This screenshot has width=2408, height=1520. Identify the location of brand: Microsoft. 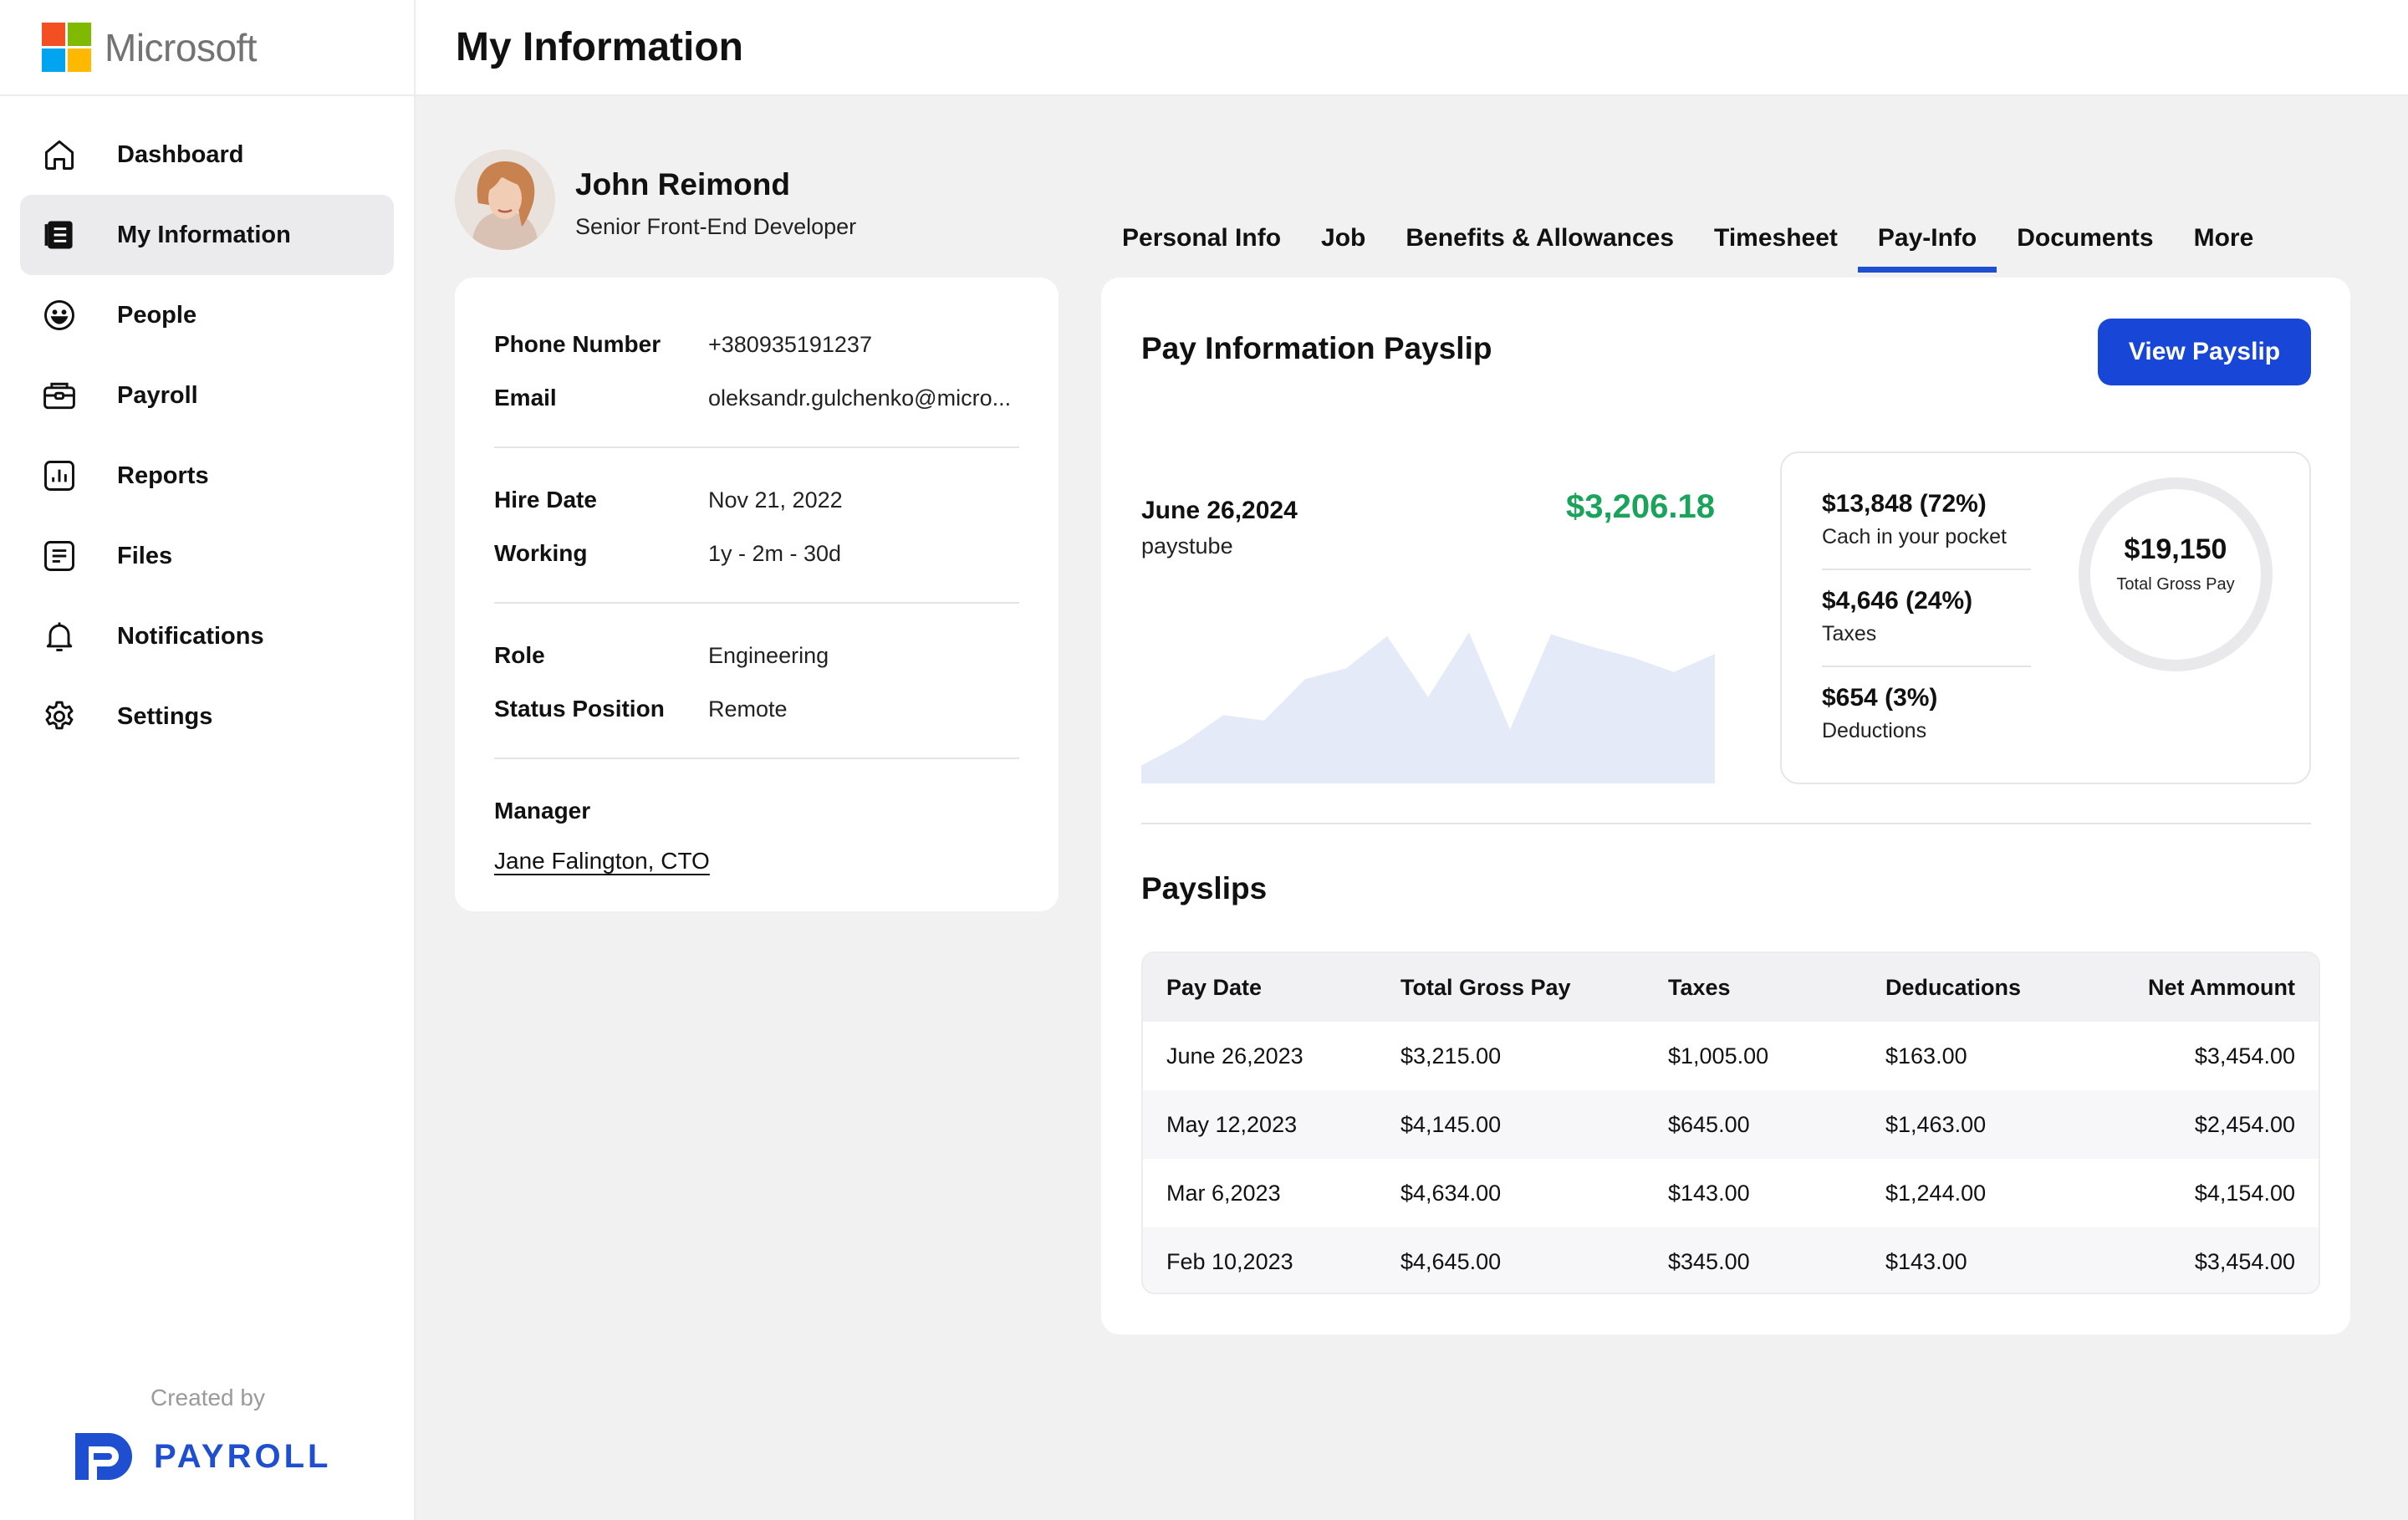
(207, 48).